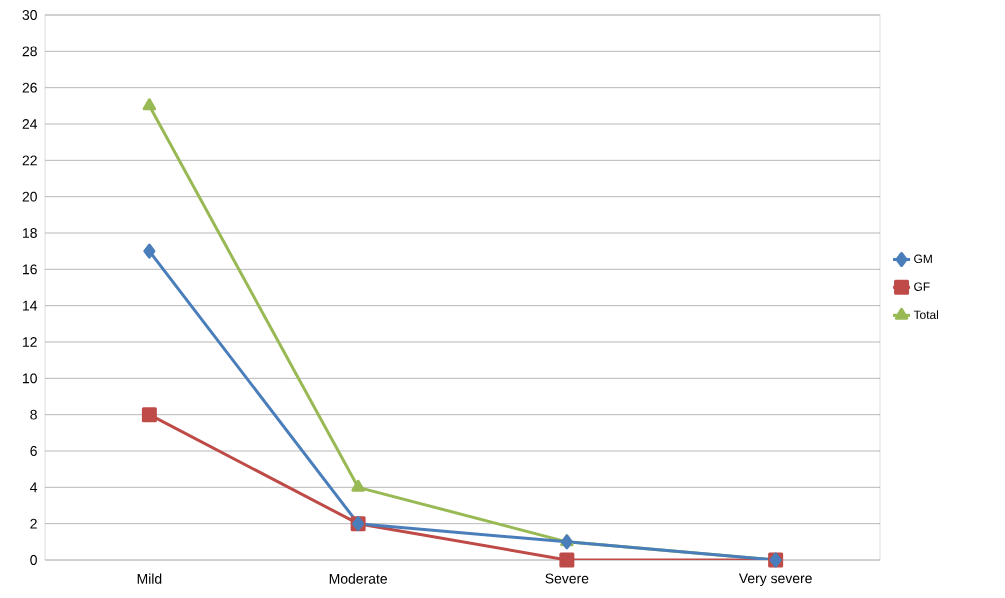 Image resolution: width=1005 pixels, height=598 pixels. I want to click on y-tick-label: 16, so click(30, 269).